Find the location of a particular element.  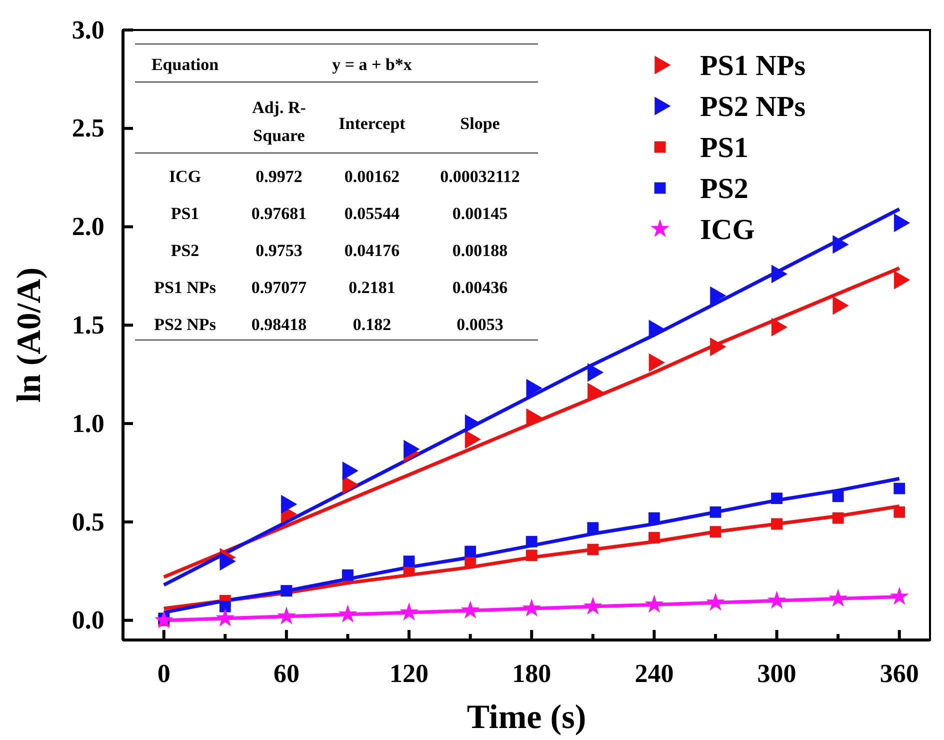

annotation: PS2 is located at coordinates (185, 250).